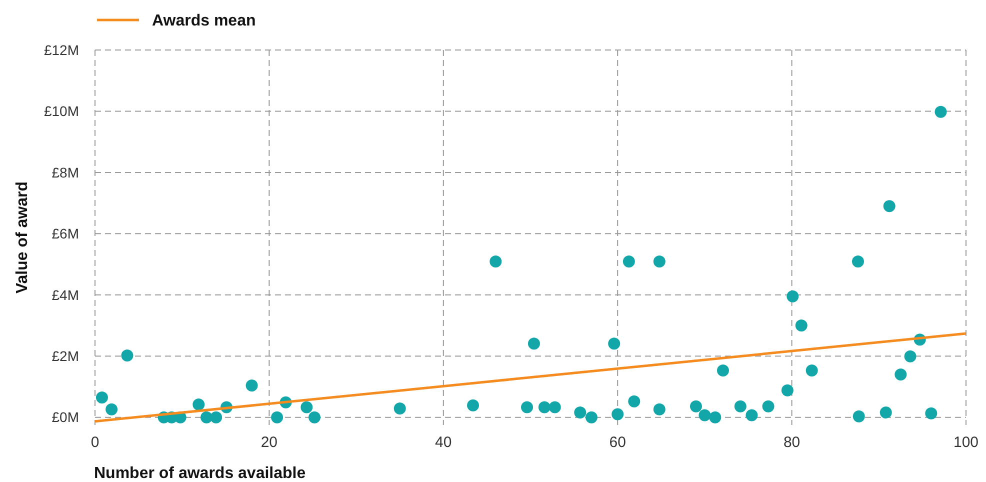  I want to click on y-tick-label: £12M, so click(61, 50).